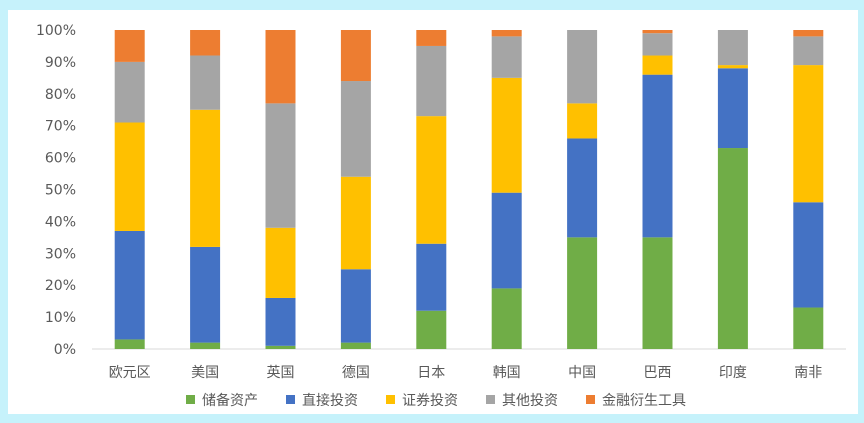  What do you see at coordinates (356, 373) in the screenshot?
I see `x-tick-label: 德国` at bounding box center [356, 373].